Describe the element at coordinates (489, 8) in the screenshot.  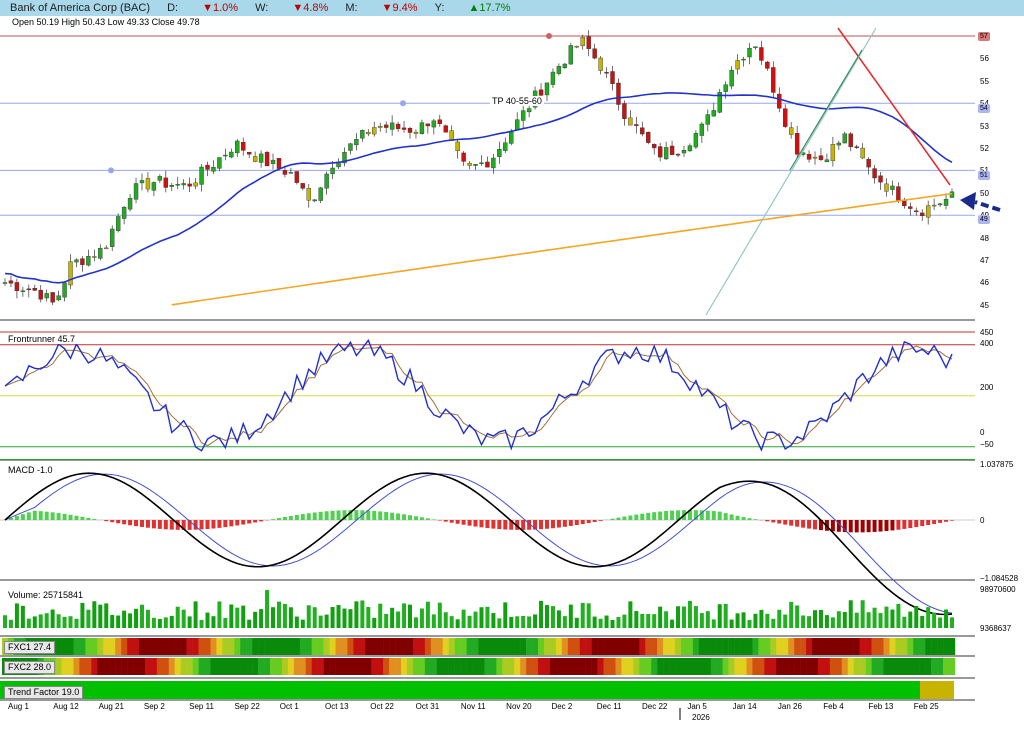
I see `year-change: ▲17.7%` at that location.